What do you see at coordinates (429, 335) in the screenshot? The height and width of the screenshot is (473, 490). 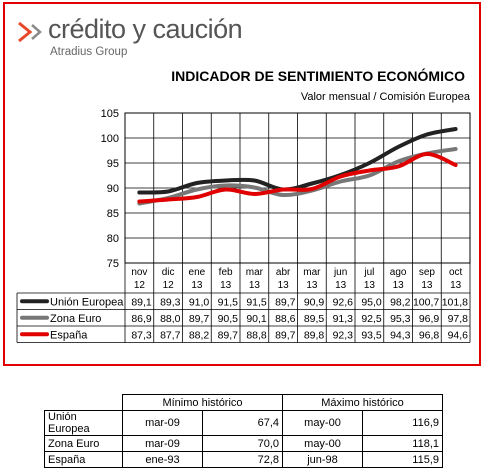 I see `data-label: 96,8` at bounding box center [429, 335].